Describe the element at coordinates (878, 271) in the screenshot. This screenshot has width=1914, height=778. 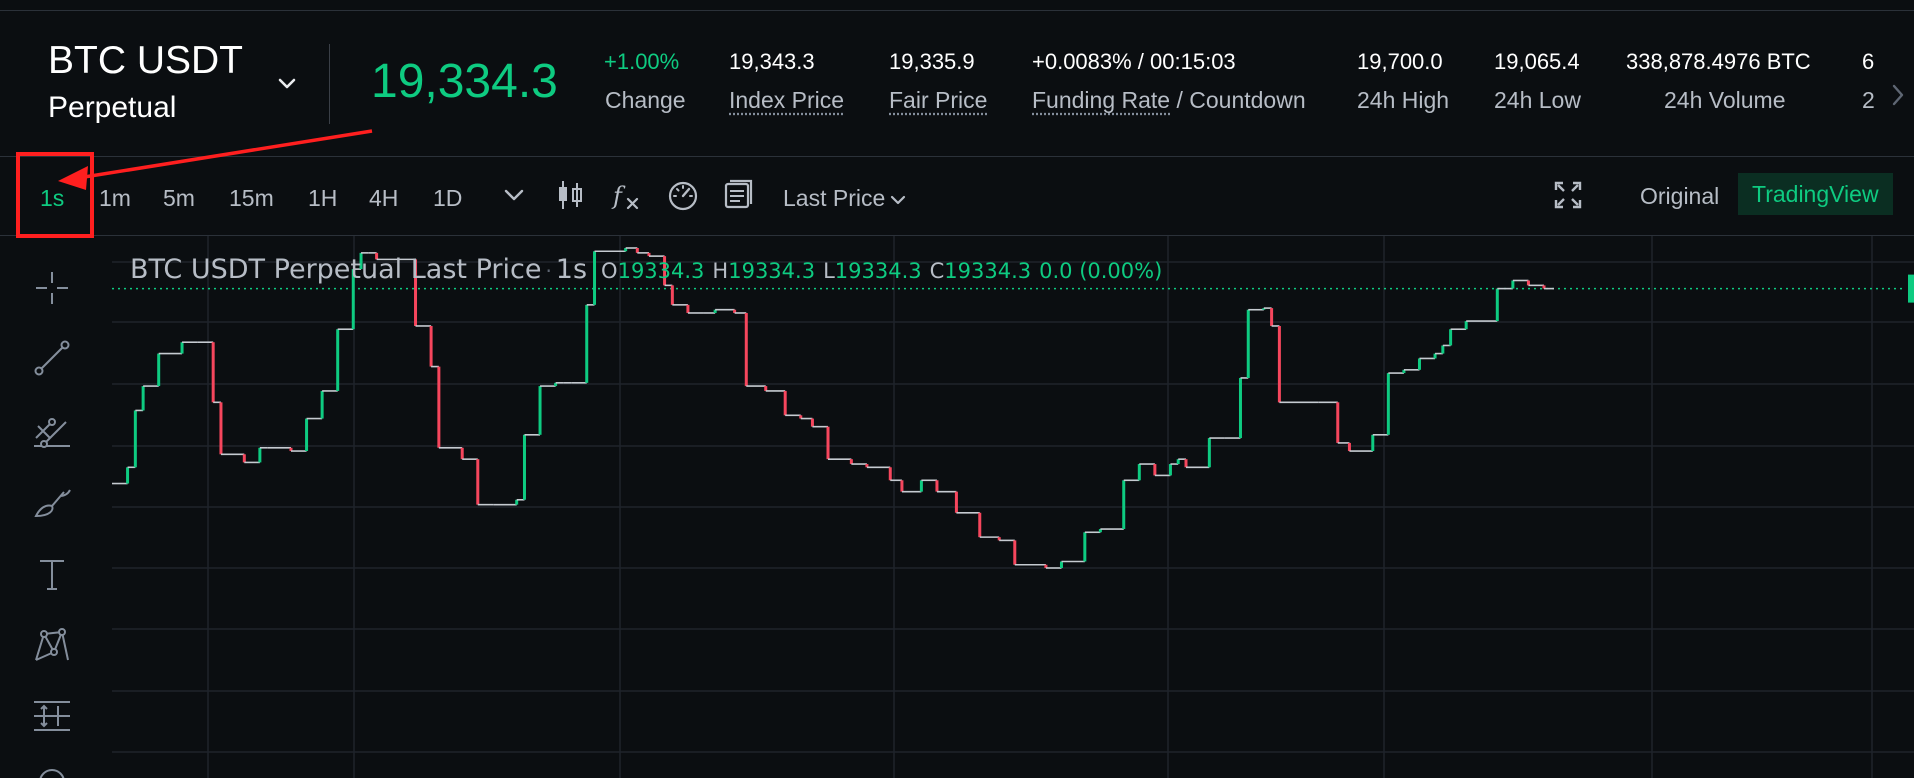
I see `legend-low: 19334.3` at that location.